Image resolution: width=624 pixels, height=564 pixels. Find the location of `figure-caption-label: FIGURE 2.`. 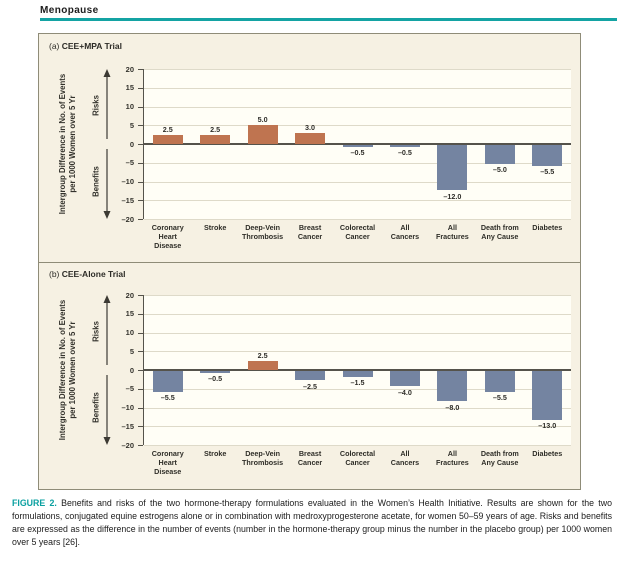

figure-caption-label: FIGURE 2. is located at coordinates (34, 503).